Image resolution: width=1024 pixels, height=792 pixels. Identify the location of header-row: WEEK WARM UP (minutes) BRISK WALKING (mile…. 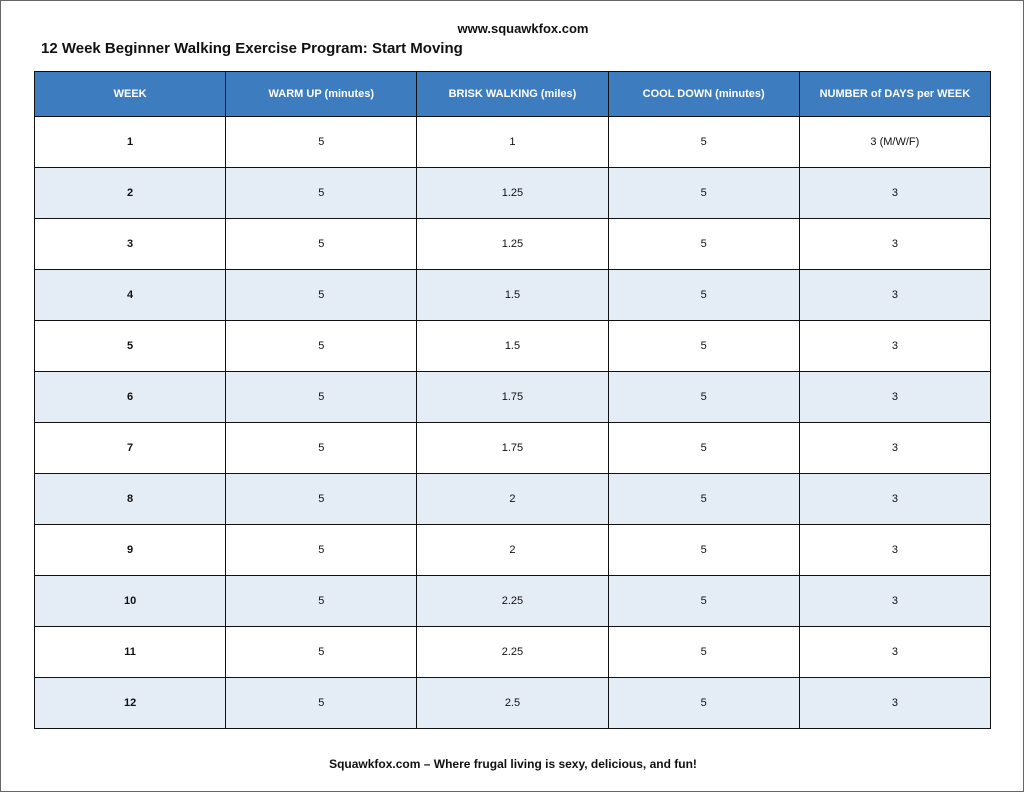
(512, 94).